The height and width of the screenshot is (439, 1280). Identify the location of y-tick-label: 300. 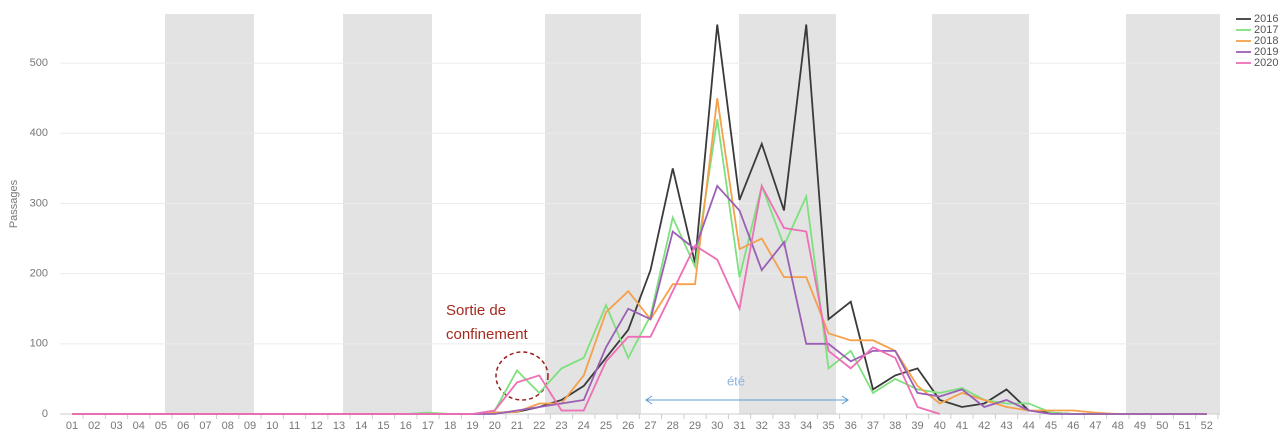
(39, 203).